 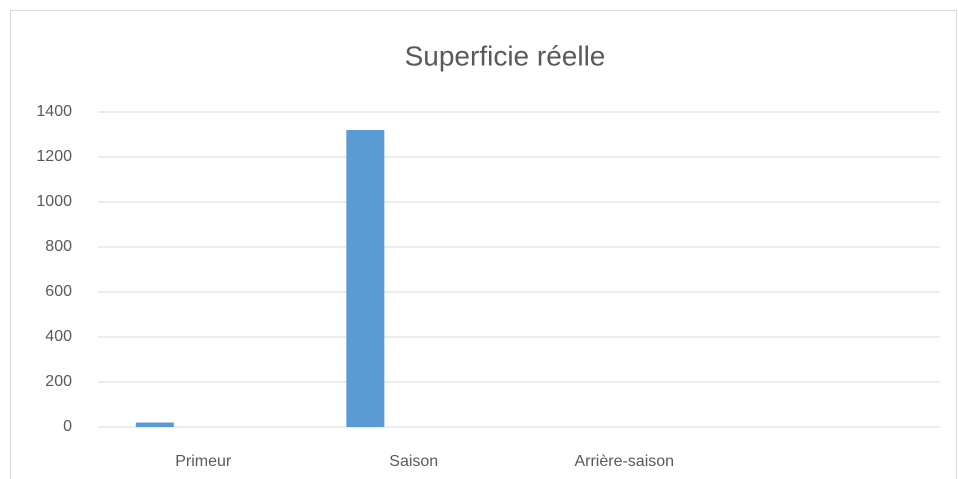 What do you see at coordinates (54, 111) in the screenshot?
I see `y-tick-label: 1400` at bounding box center [54, 111].